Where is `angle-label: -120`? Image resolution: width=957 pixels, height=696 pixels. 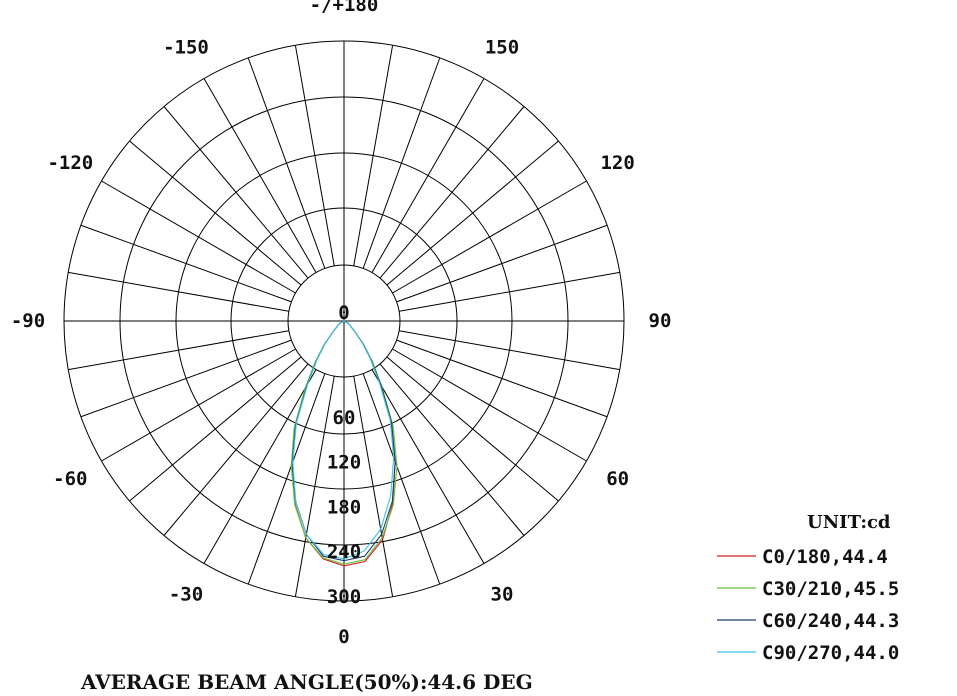 angle-label: -120 is located at coordinates (70, 163).